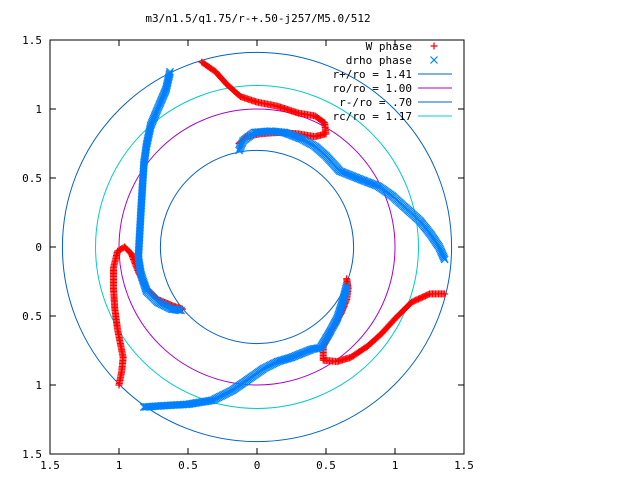 Image resolution: width=640 pixels, height=480 pixels. I want to click on legend-label: ro/ro = 1.00, so click(372, 88).